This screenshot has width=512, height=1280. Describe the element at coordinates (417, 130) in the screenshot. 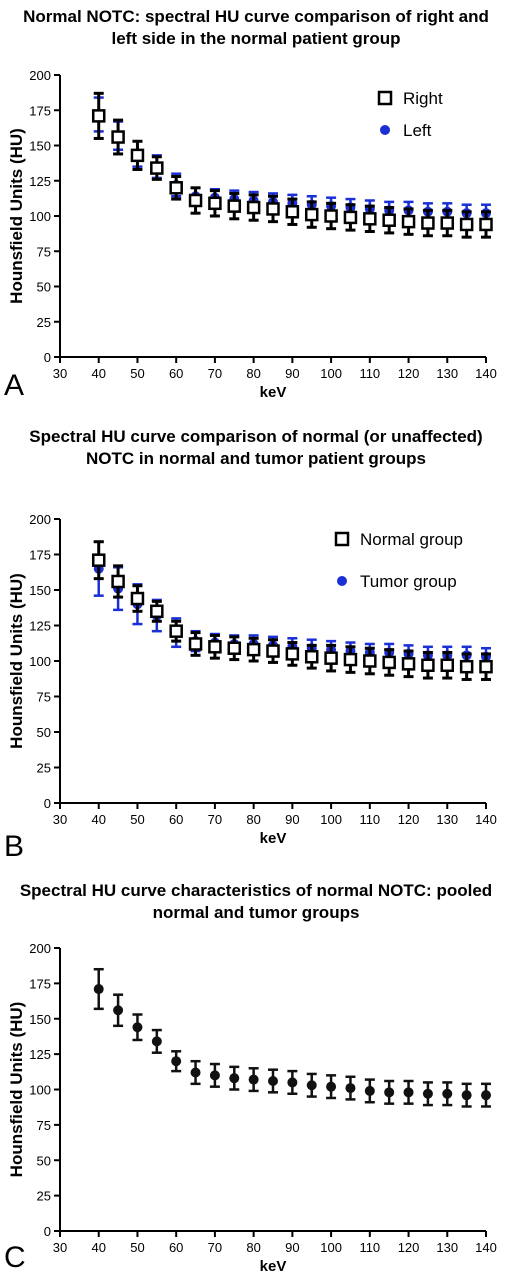

I see `legend-label: Left` at that location.